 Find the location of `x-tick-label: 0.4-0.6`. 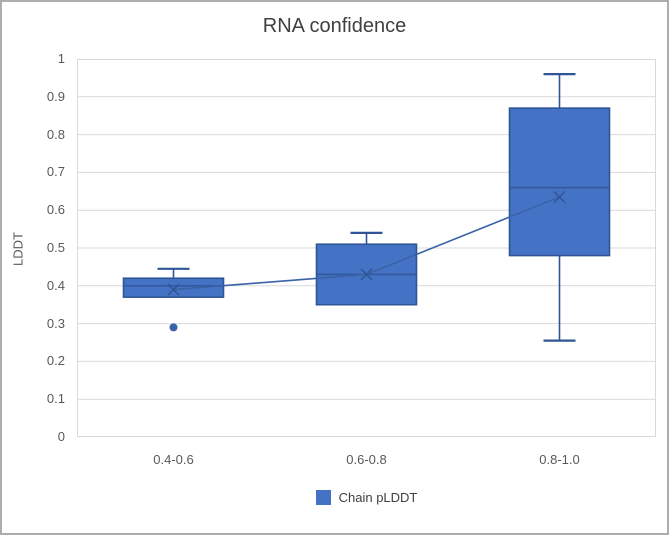

x-tick-label: 0.4-0.6 is located at coordinates (173, 459).